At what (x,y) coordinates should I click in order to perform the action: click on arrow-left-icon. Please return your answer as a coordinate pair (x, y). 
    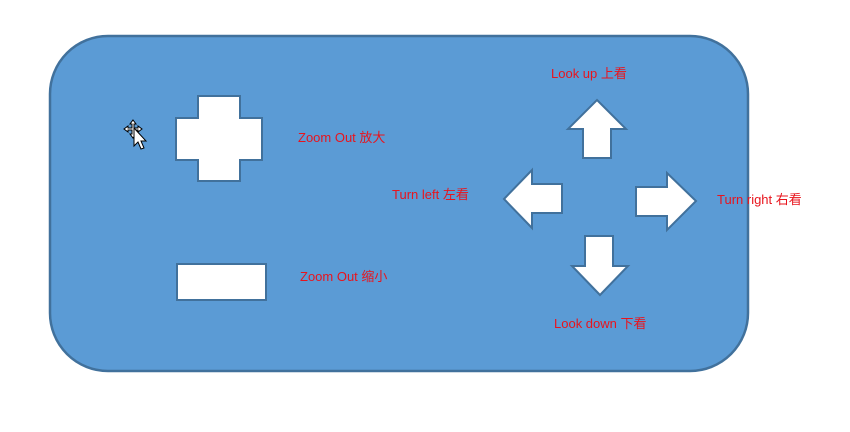
    Looking at the image, I should click on (532, 199).